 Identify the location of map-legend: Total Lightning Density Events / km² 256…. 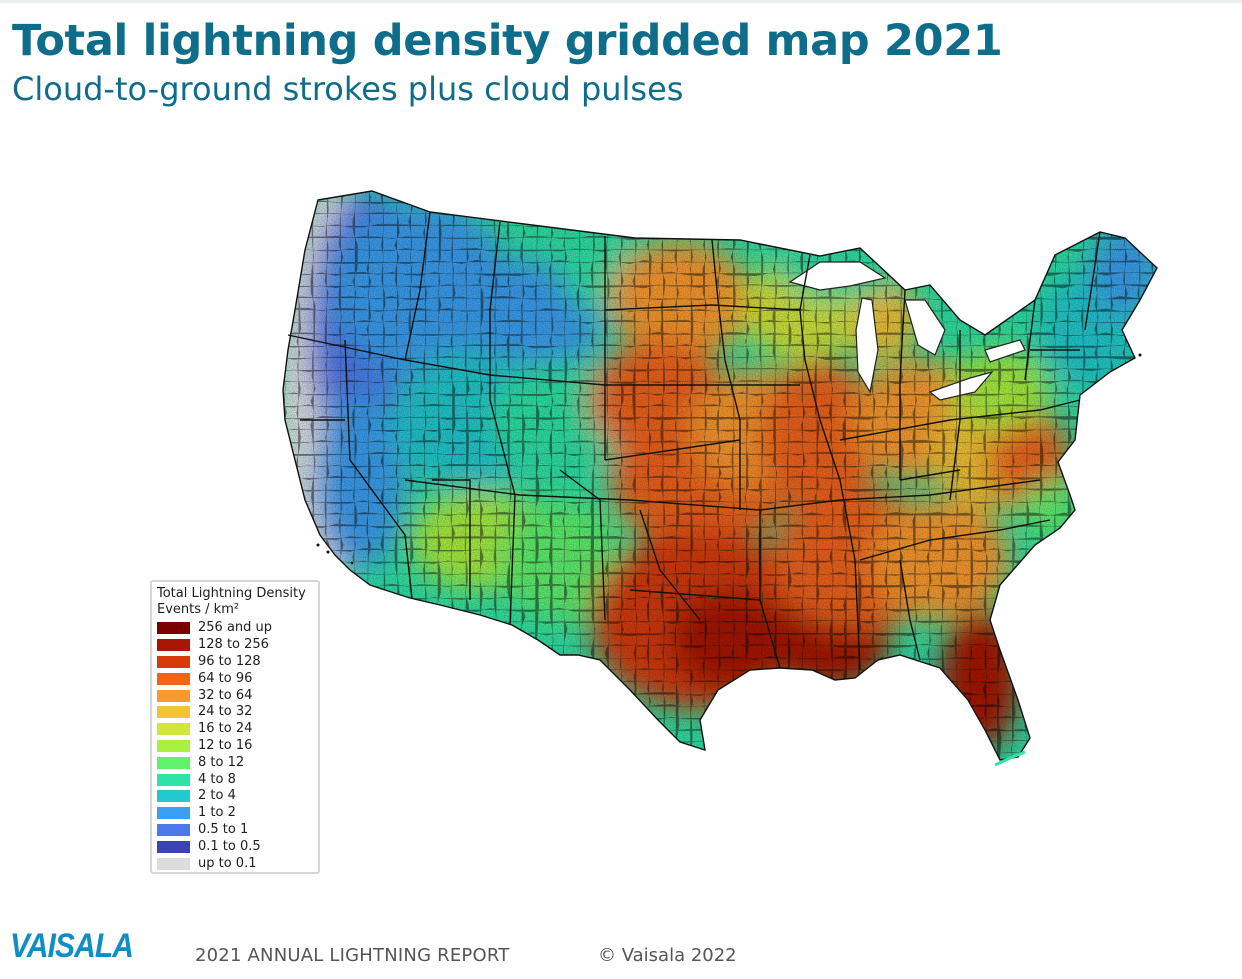
(235, 727).